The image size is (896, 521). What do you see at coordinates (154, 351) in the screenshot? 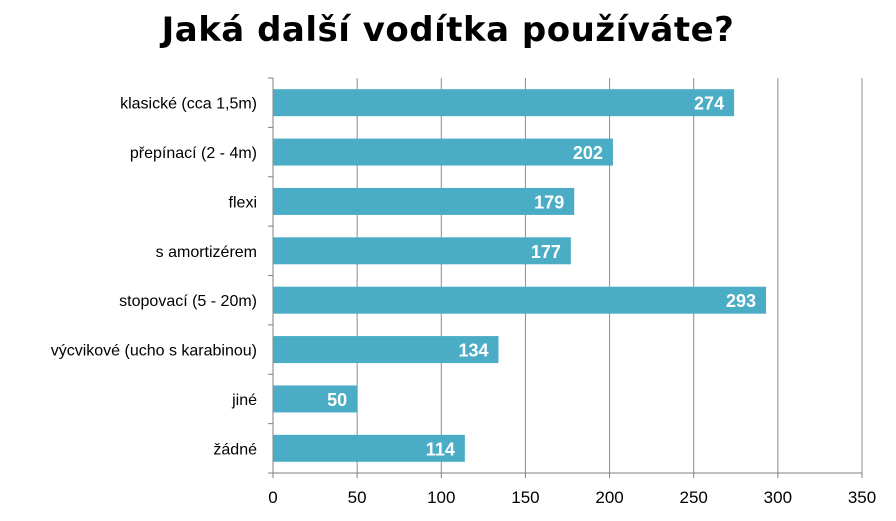
I see `category-label: výcvikové (ucho s karabinou)` at bounding box center [154, 351].